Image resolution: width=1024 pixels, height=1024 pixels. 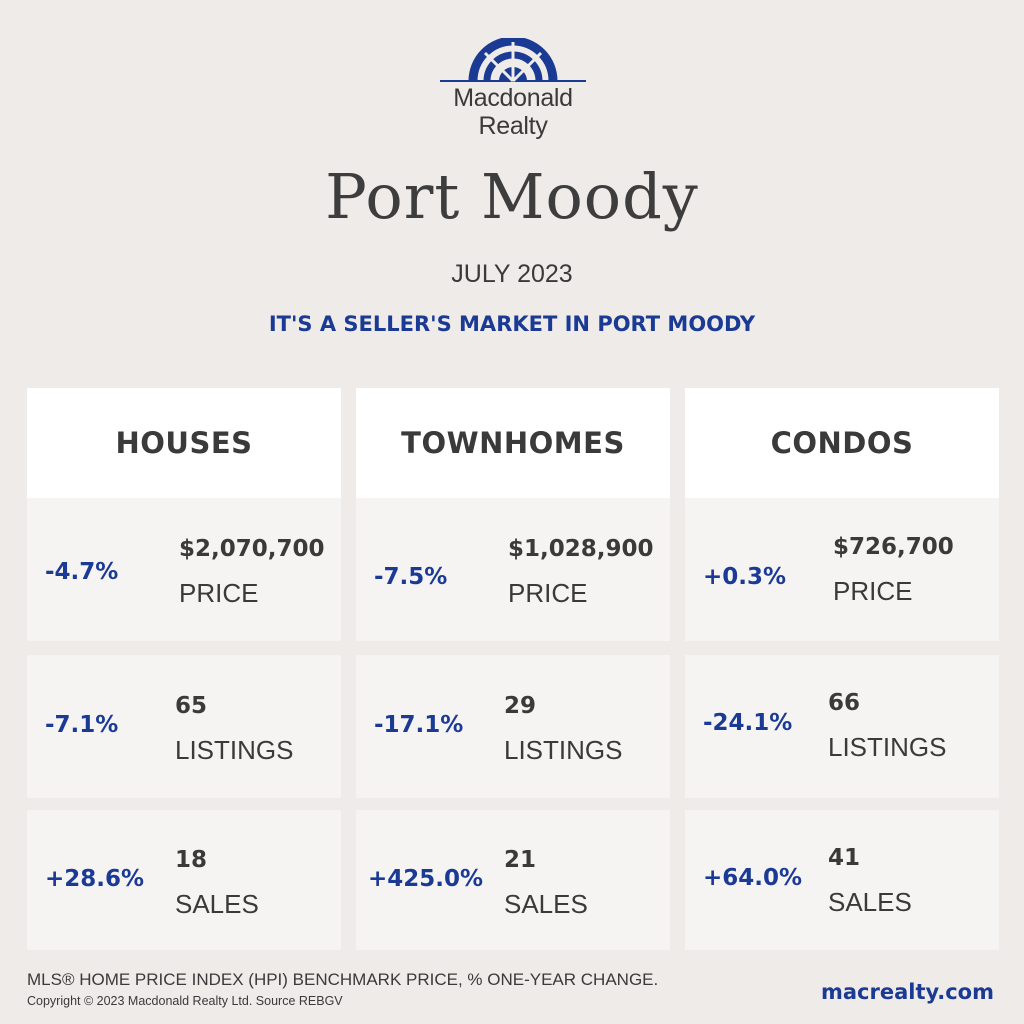 What do you see at coordinates (82, 725) in the screenshot?
I see `listings-change: -7.1%` at bounding box center [82, 725].